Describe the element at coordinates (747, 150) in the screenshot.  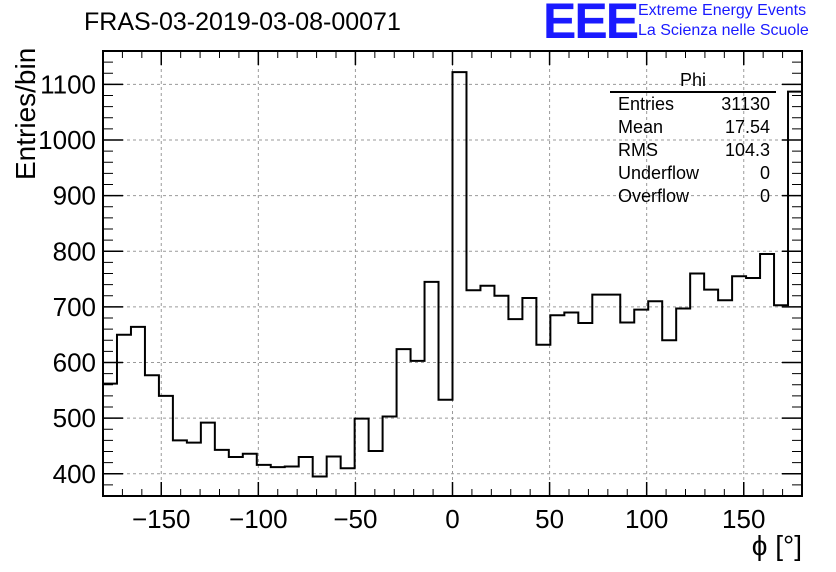
I see `stats-value: 104.3` at that location.